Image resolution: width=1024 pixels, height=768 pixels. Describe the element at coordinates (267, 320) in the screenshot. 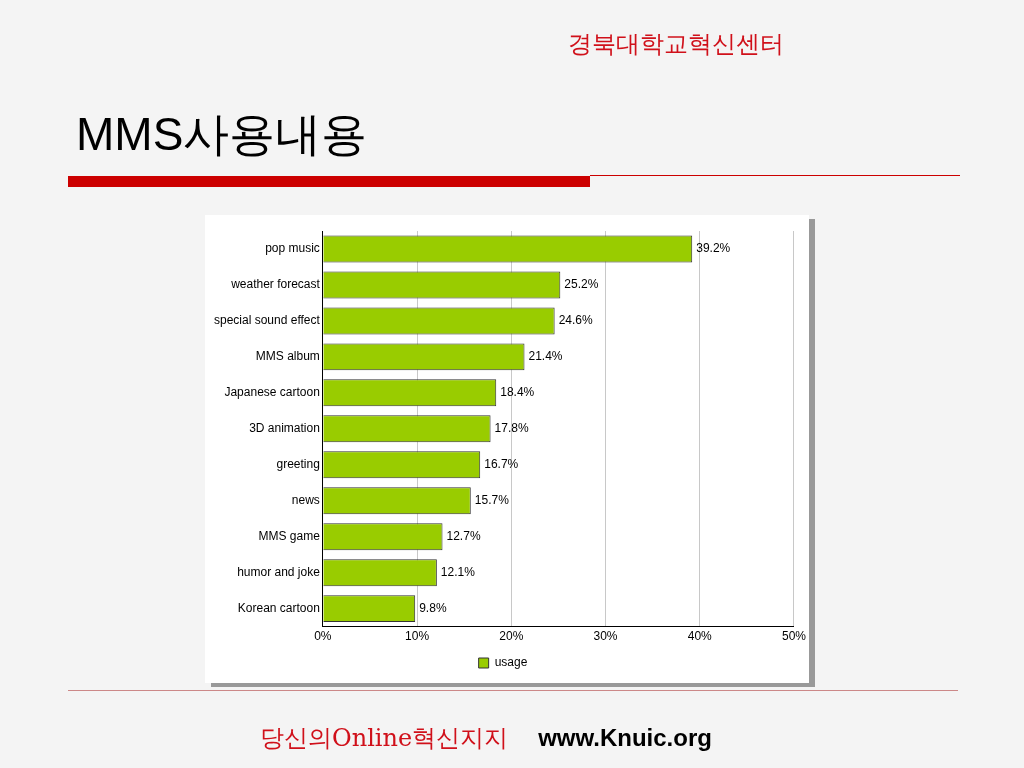

I see `y-tick-label: special sound effect` at that location.